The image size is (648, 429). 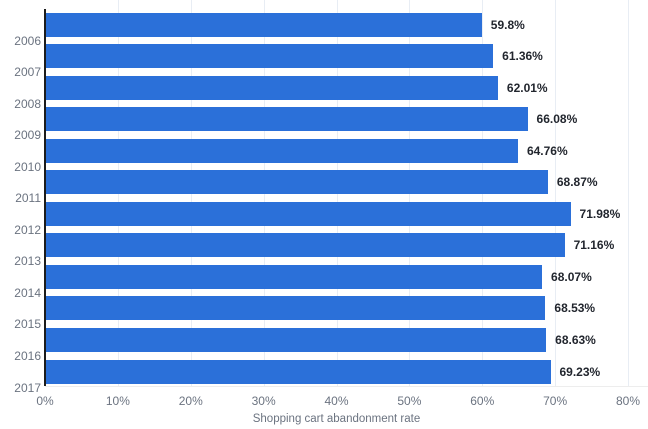 What do you see at coordinates (575, 340) in the screenshot?
I see `bar-value-label-2016: 68.63%` at bounding box center [575, 340].